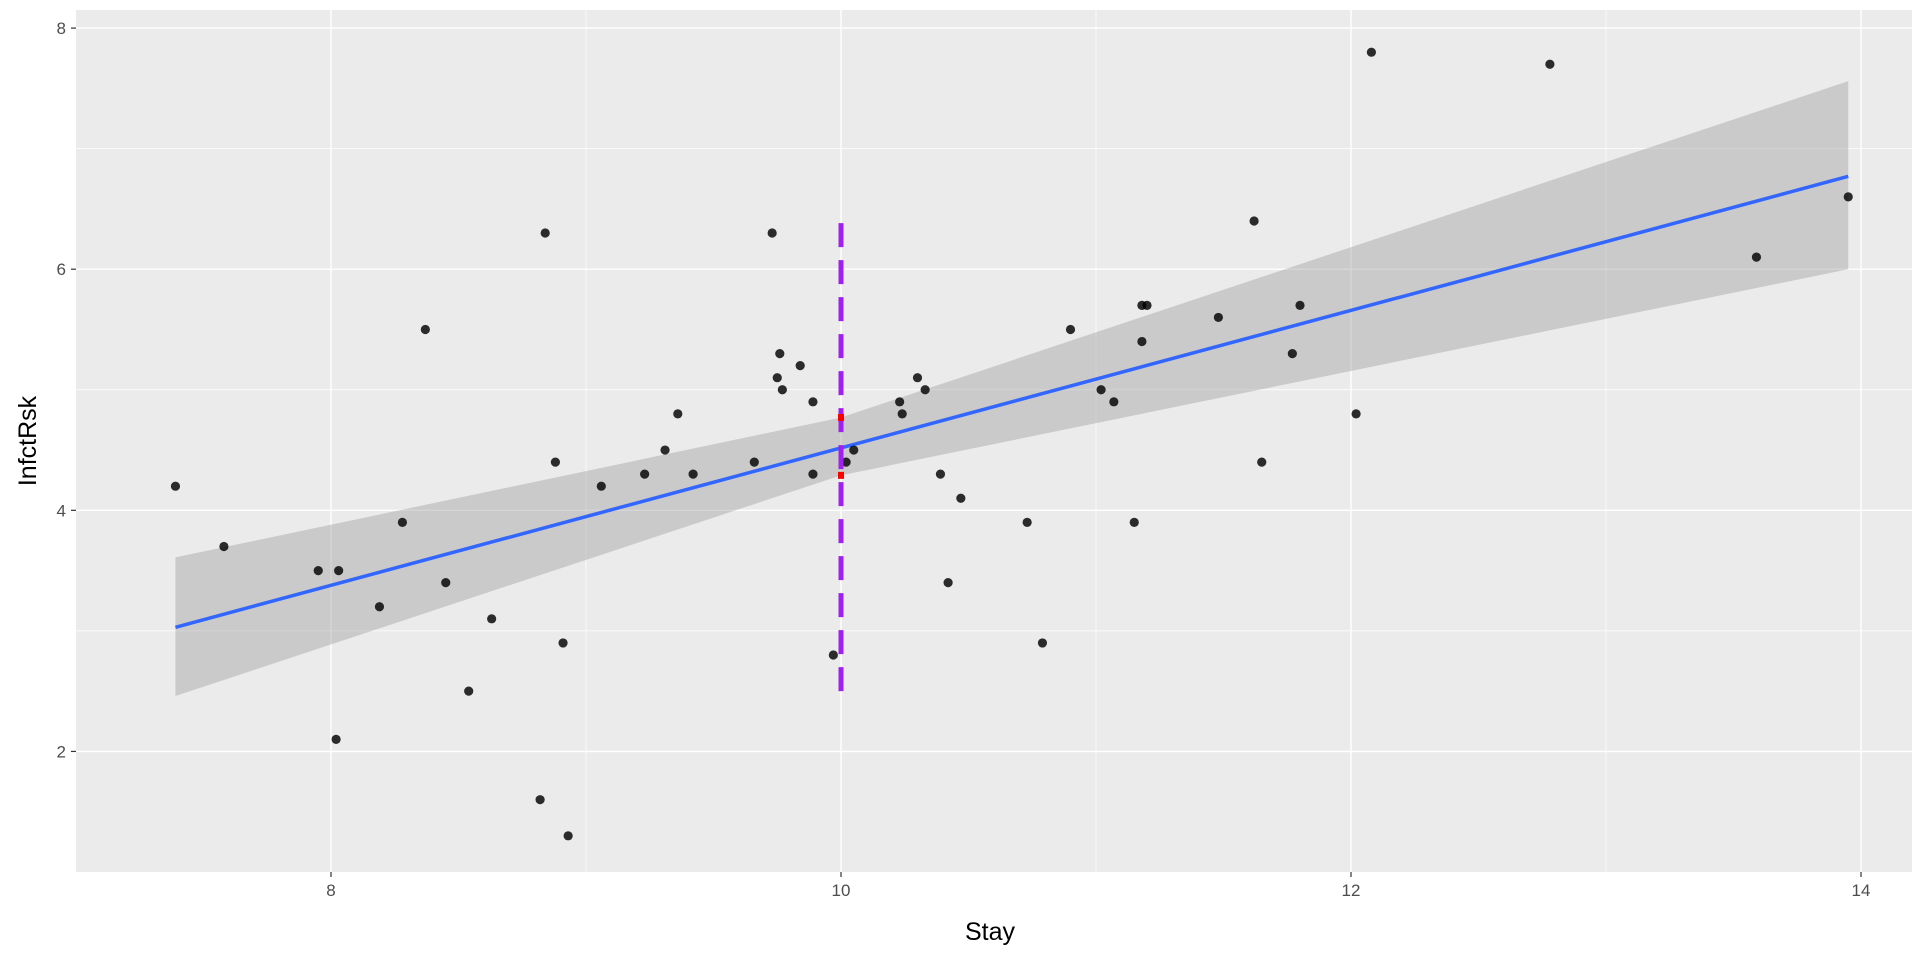 The height and width of the screenshot is (960, 1920). I want to click on reference-line-layer, so click(841, 453).